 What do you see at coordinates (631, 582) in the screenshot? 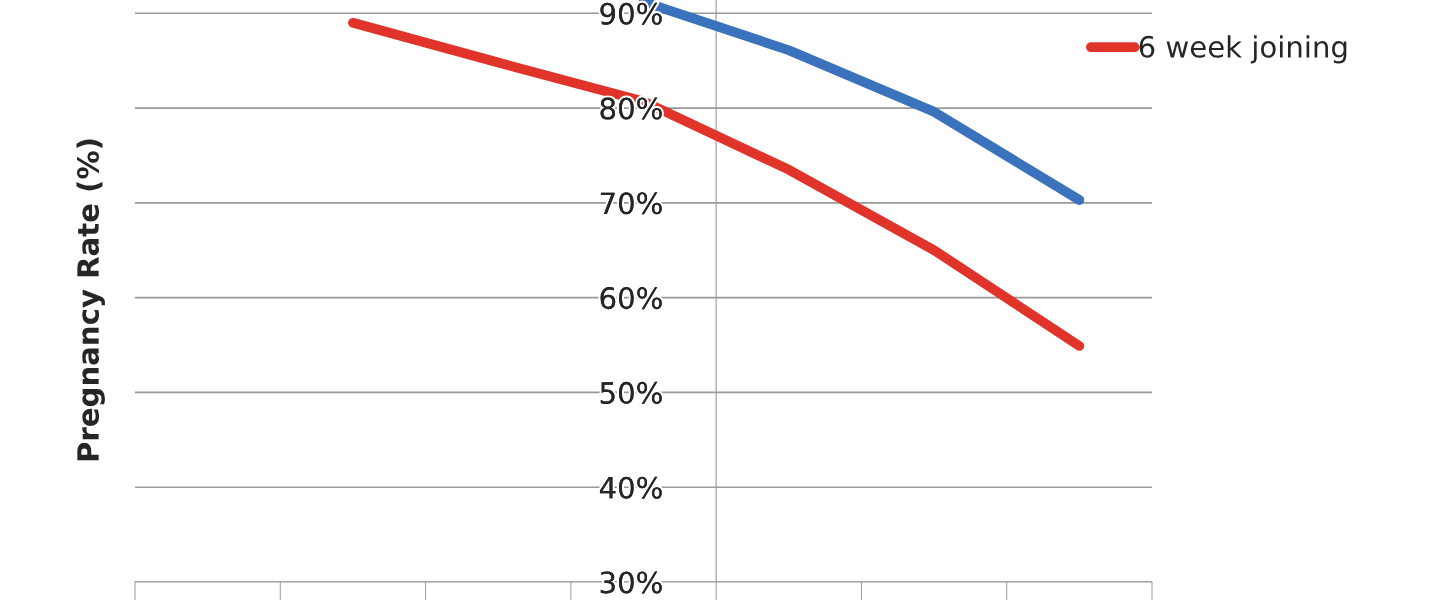
I see `y-tick-label: 30%` at bounding box center [631, 582].